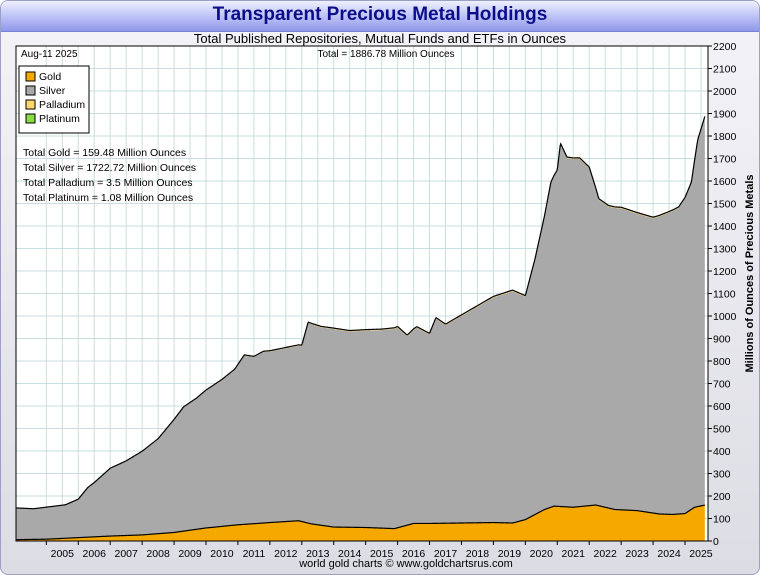 Image resolution: width=760 pixels, height=575 pixels. Describe the element at coordinates (510, 554) in the screenshot. I see `x-tick-label: 2019` at that location.